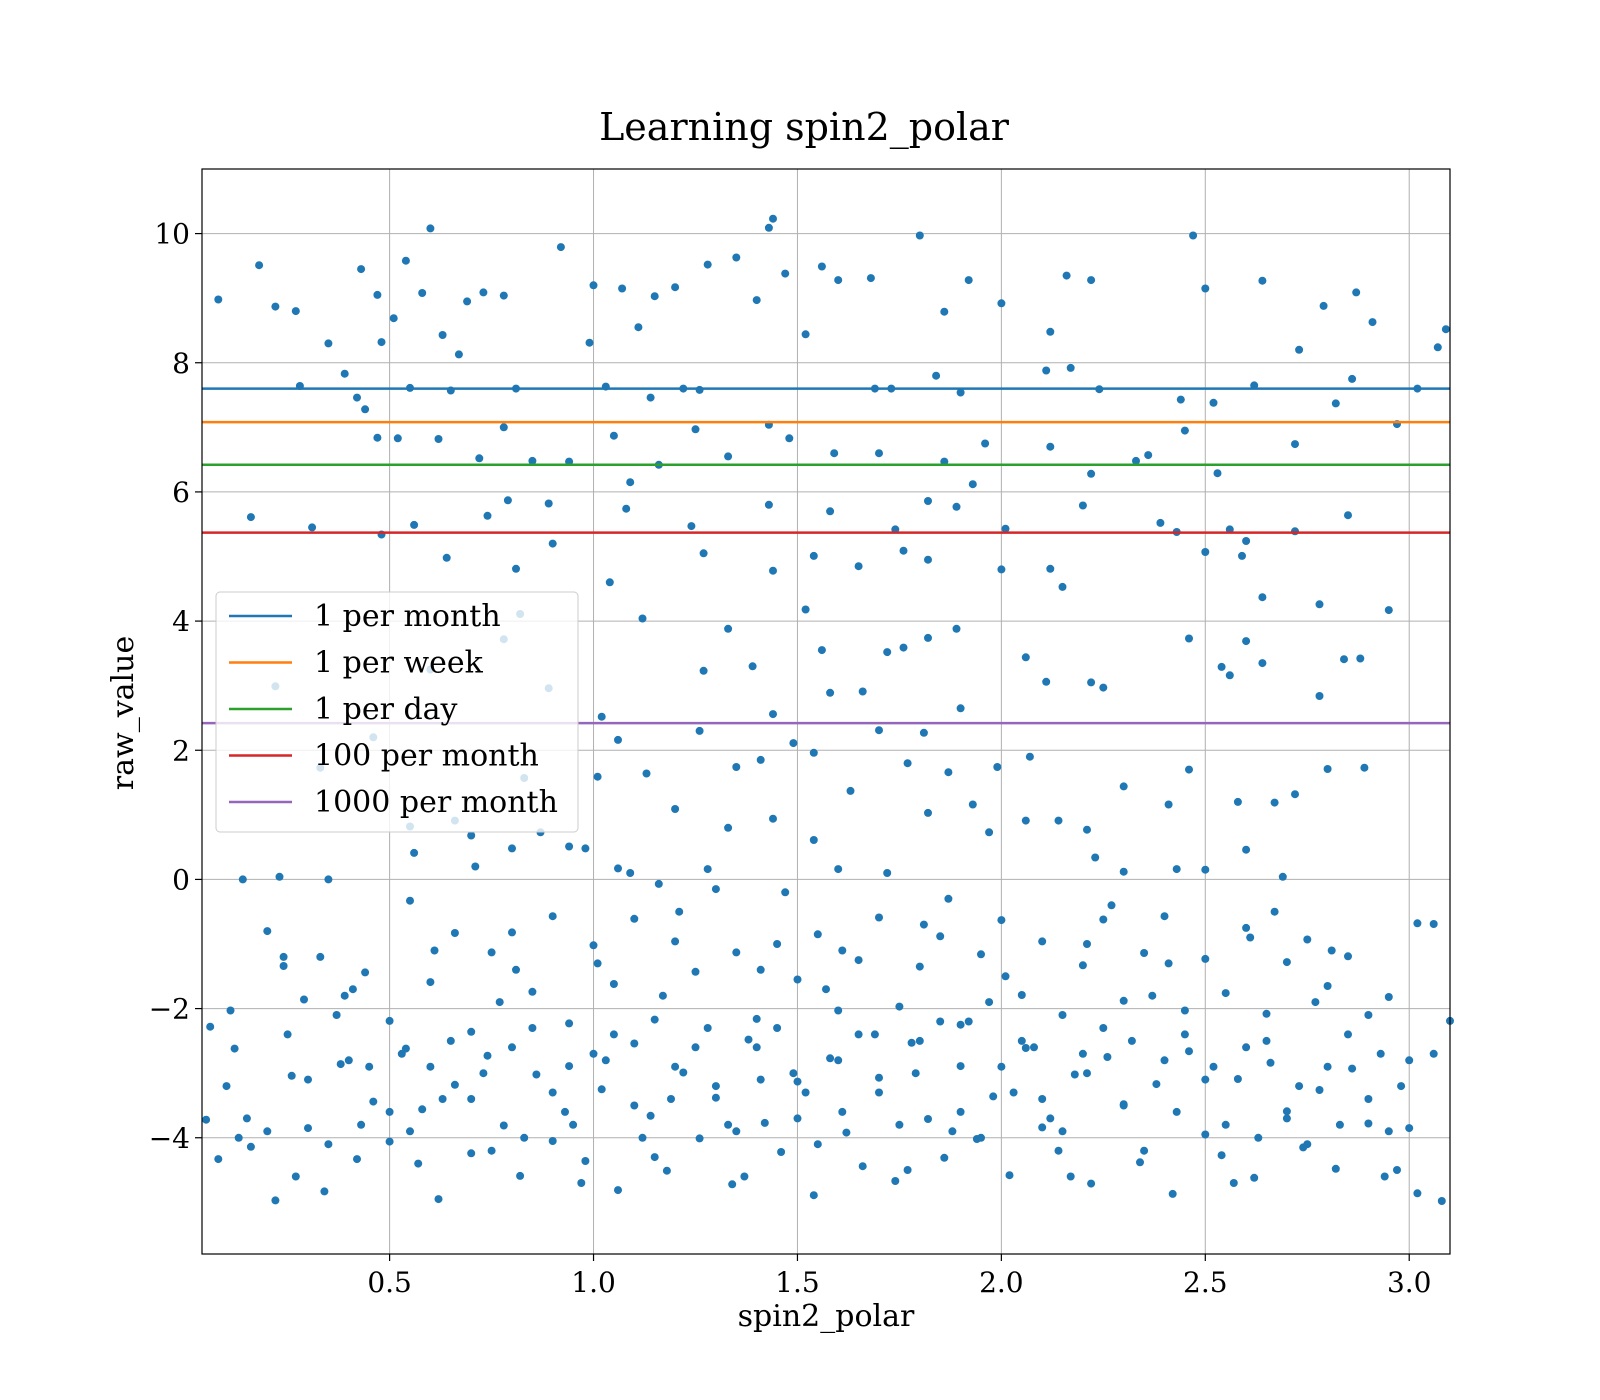  I want to click on y-tick-label: 2, so click(181, 750).